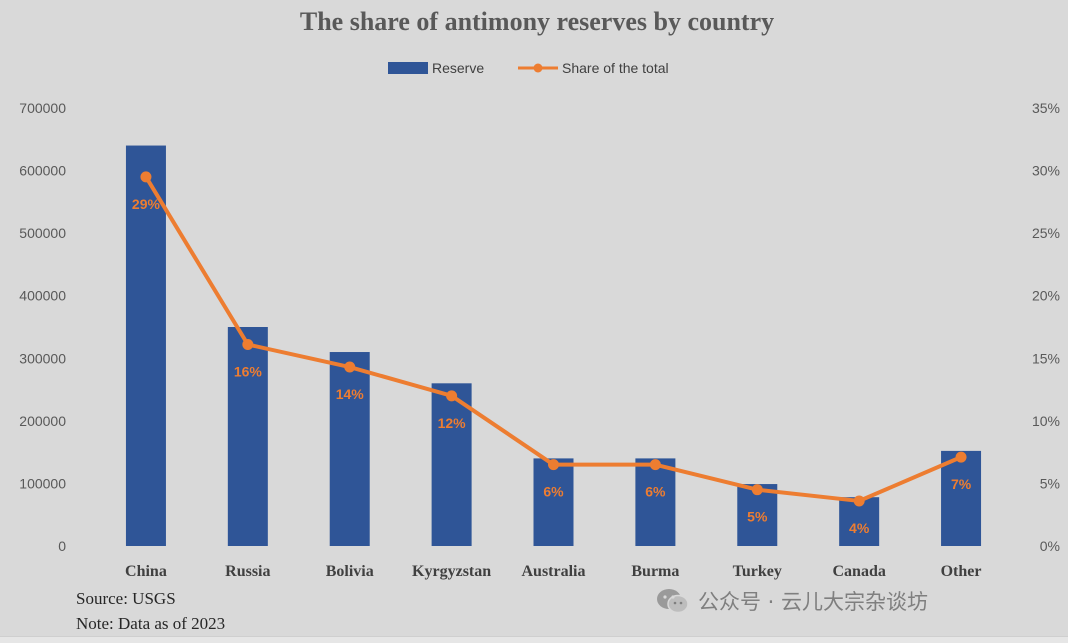  What do you see at coordinates (350, 367) in the screenshot?
I see `share-marker-bolivia` at bounding box center [350, 367].